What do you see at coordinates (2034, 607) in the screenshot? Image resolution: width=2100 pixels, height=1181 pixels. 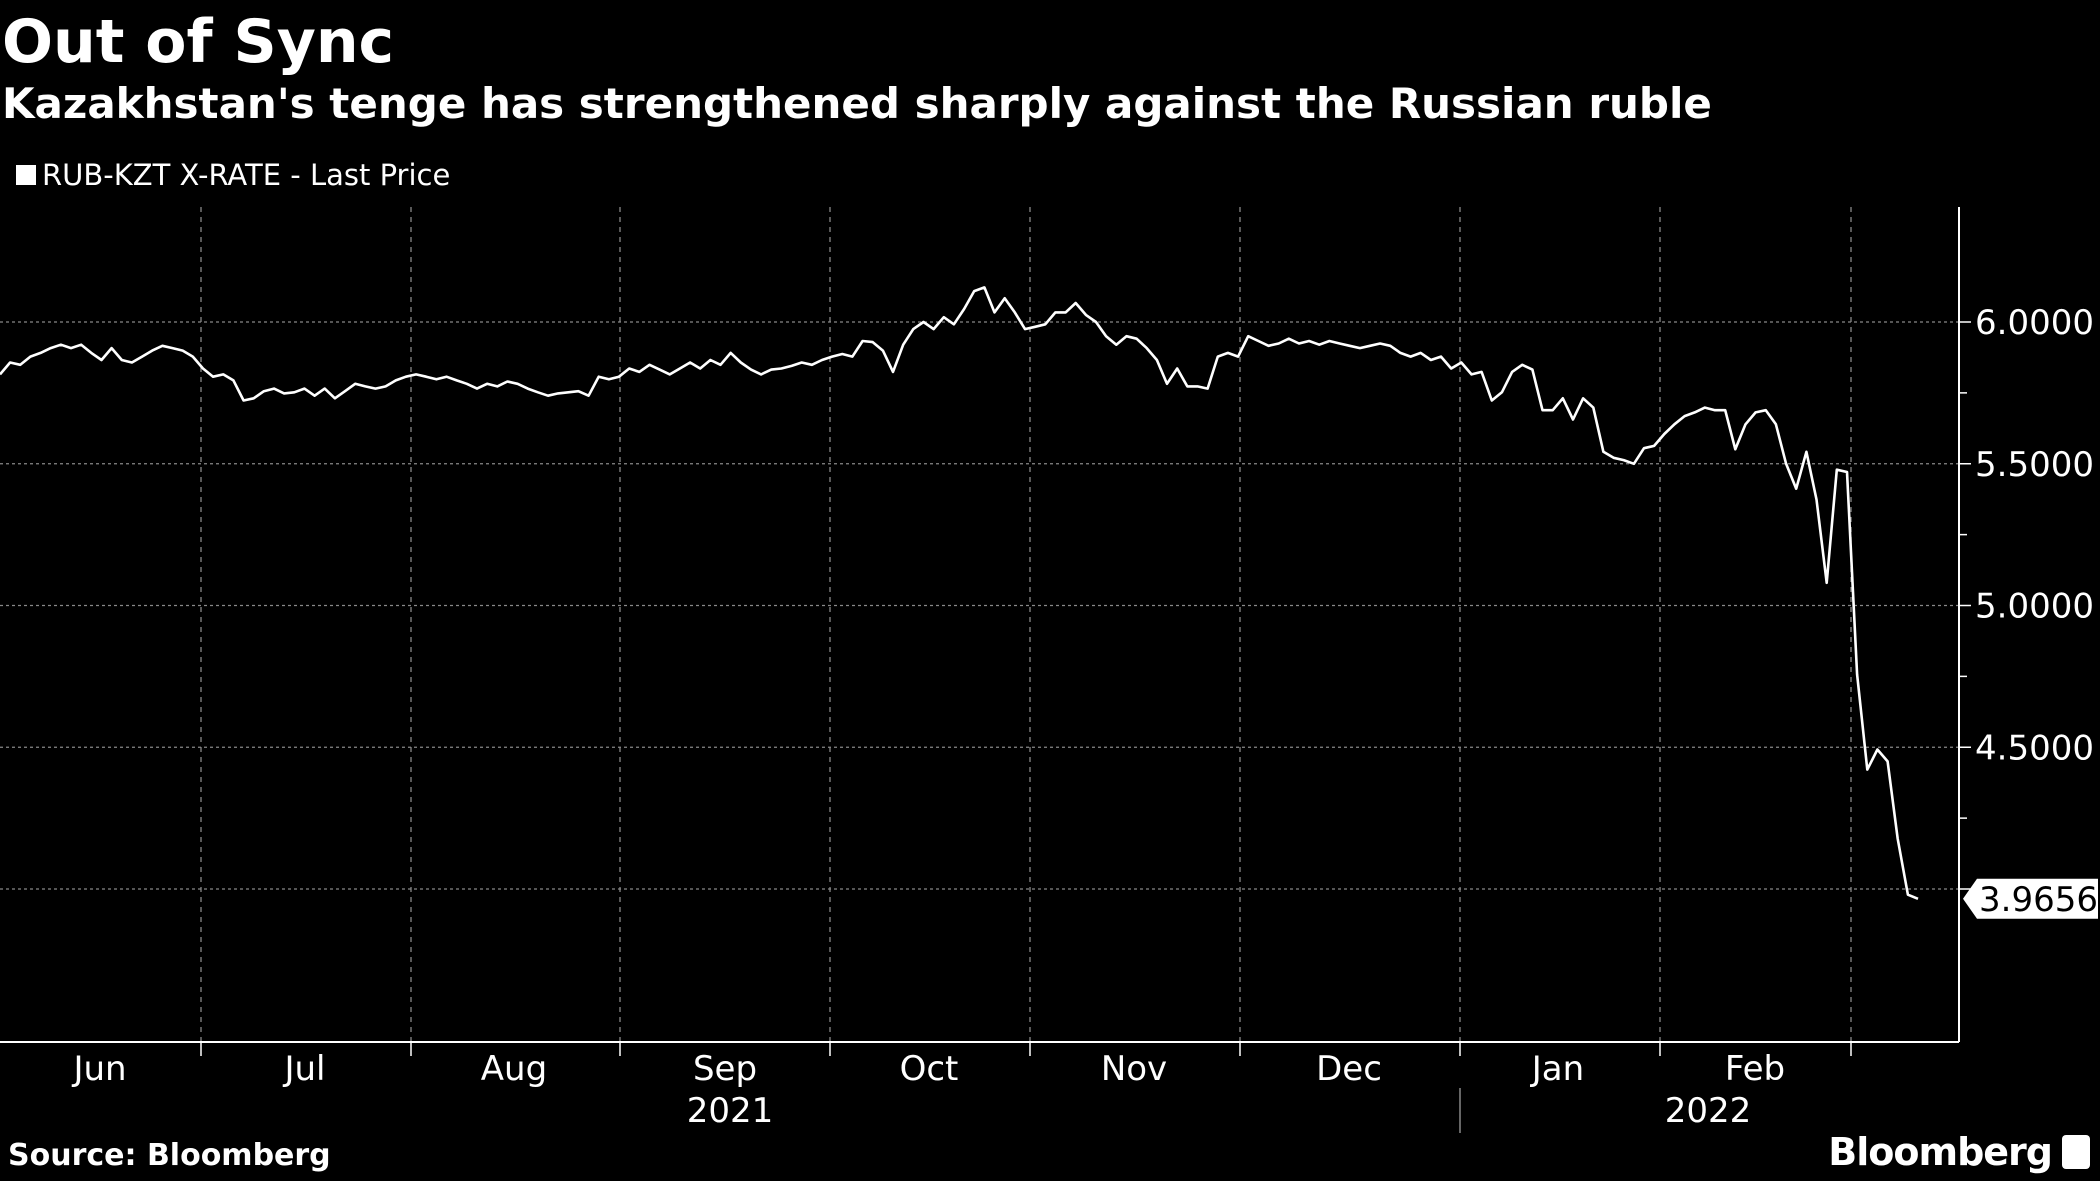 I see `y-tick-label: 5.0000` at bounding box center [2034, 607].